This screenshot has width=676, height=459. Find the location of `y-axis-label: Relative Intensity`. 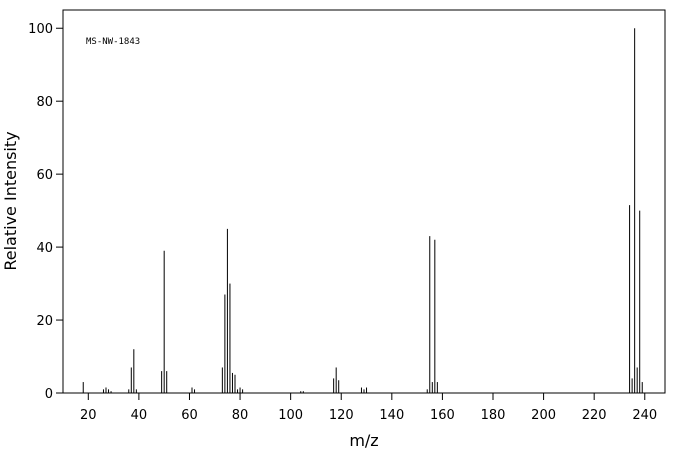

y-axis-label: Relative Intensity is located at coordinates (10, 200).